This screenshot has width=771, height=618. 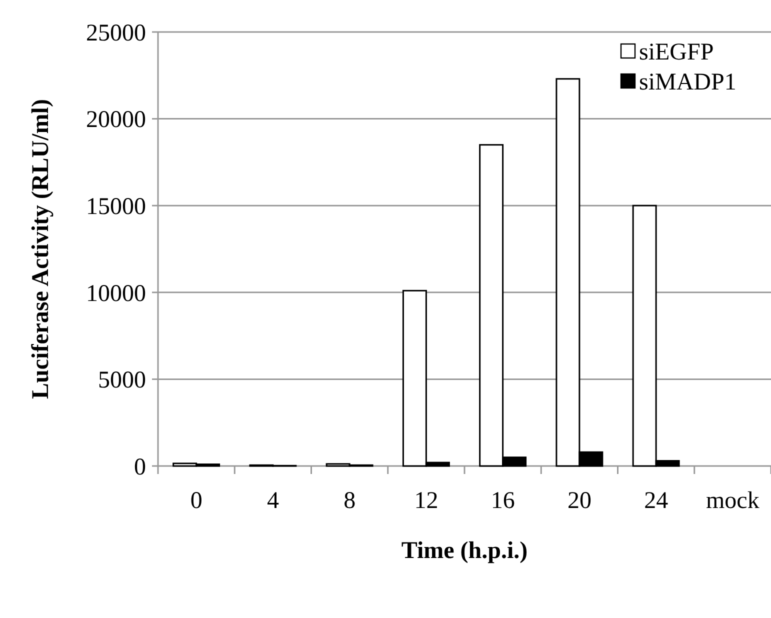 I want to click on y-tick-label: 10000, so click(x=116, y=293).